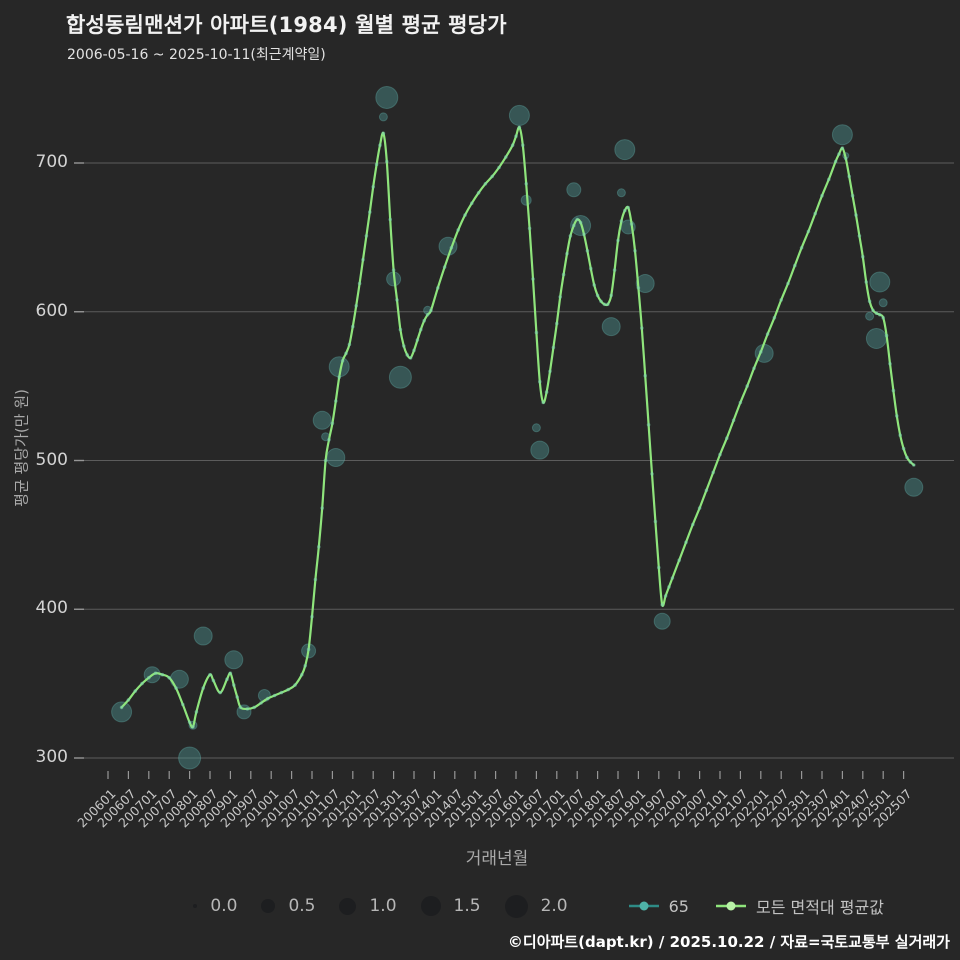 The image size is (960, 960). What do you see at coordinates (51, 162) in the screenshot?
I see `y-tick-label: 700` at bounding box center [51, 162].